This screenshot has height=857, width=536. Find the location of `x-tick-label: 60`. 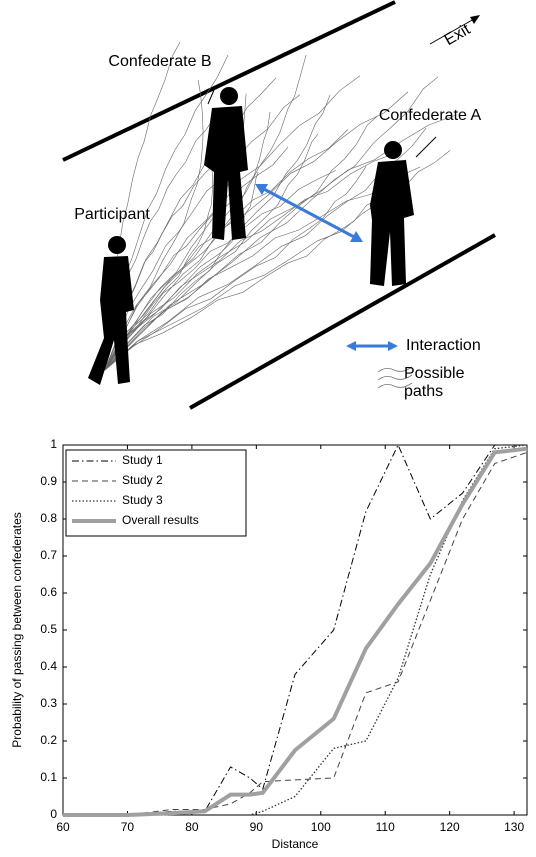

x-tick-label: 60 is located at coordinates (63, 827).